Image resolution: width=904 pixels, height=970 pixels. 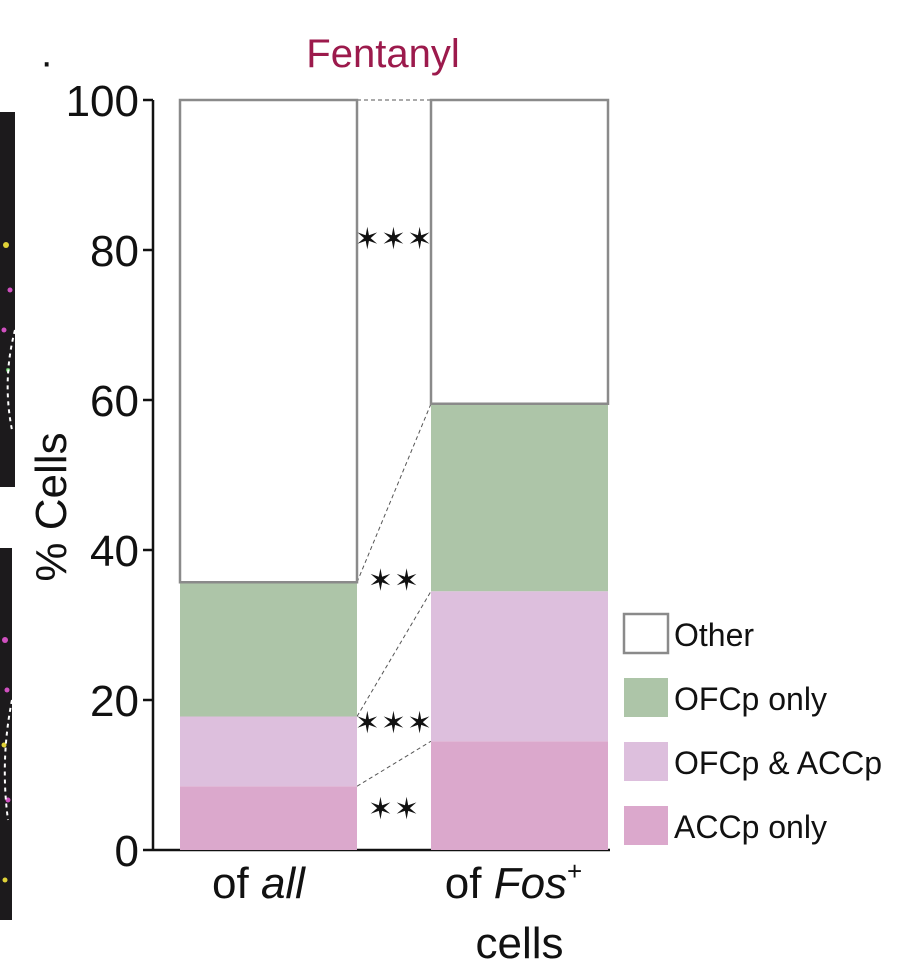 What do you see at coordinates (8, 516) in the screenshot?
I see `microscopy-image-strip` at bounding box center [8, 516].